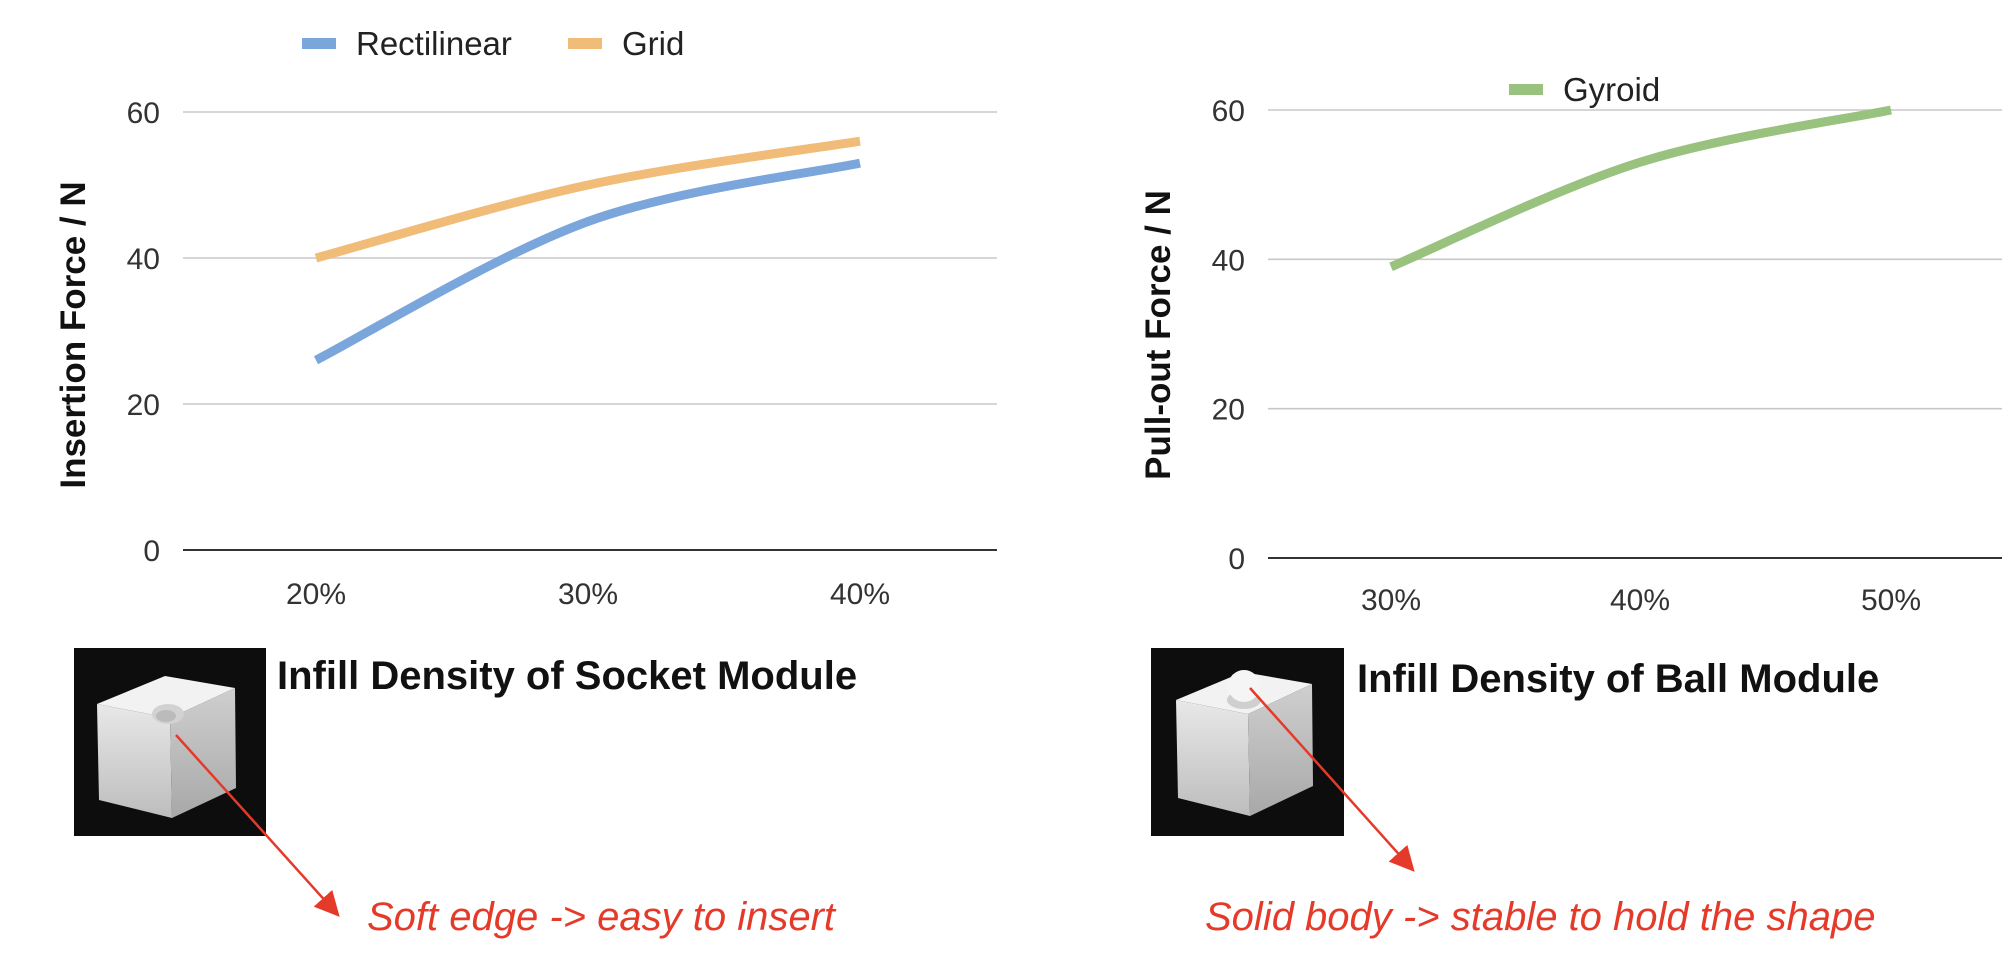 This screenshot has height=980, width=2002. I want to click on ball-series-line-gyroid, so click(1640, 188).